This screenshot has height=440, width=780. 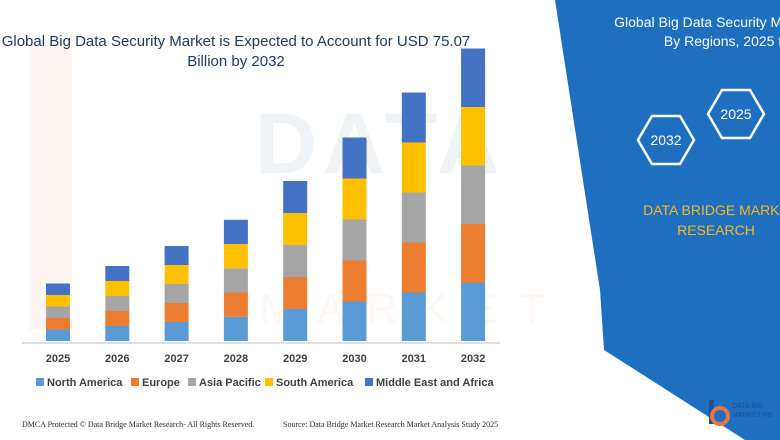 What do you see at coordinates (295, 359) in the screenshot?
I see `x-tick-2029: 2029` at bounding box center [295, 359].